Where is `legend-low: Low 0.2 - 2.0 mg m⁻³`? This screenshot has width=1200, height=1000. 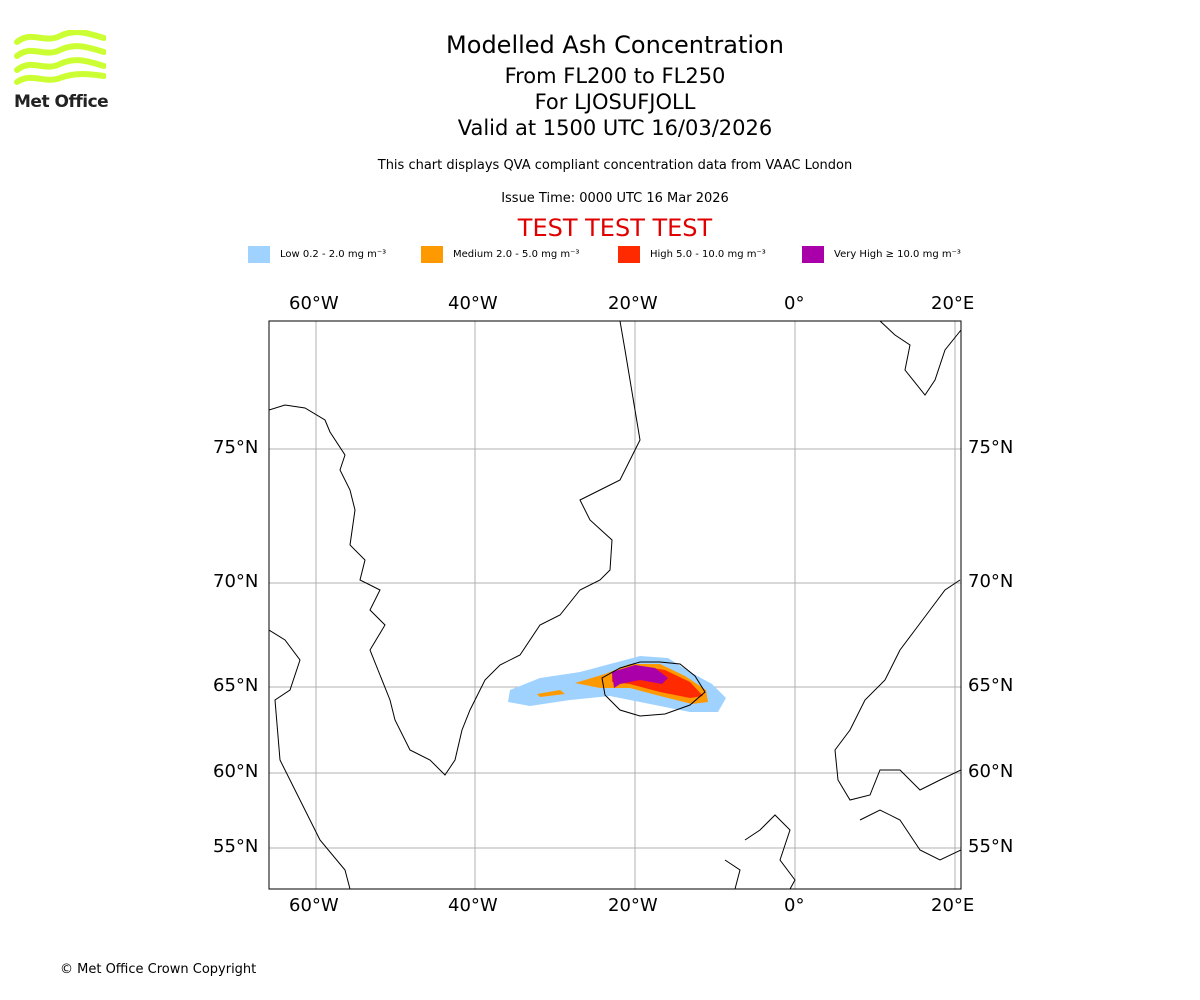
legend-low: Low 0.2 - 2.0 mg m⁻³ is located at coordinates (317, 254).